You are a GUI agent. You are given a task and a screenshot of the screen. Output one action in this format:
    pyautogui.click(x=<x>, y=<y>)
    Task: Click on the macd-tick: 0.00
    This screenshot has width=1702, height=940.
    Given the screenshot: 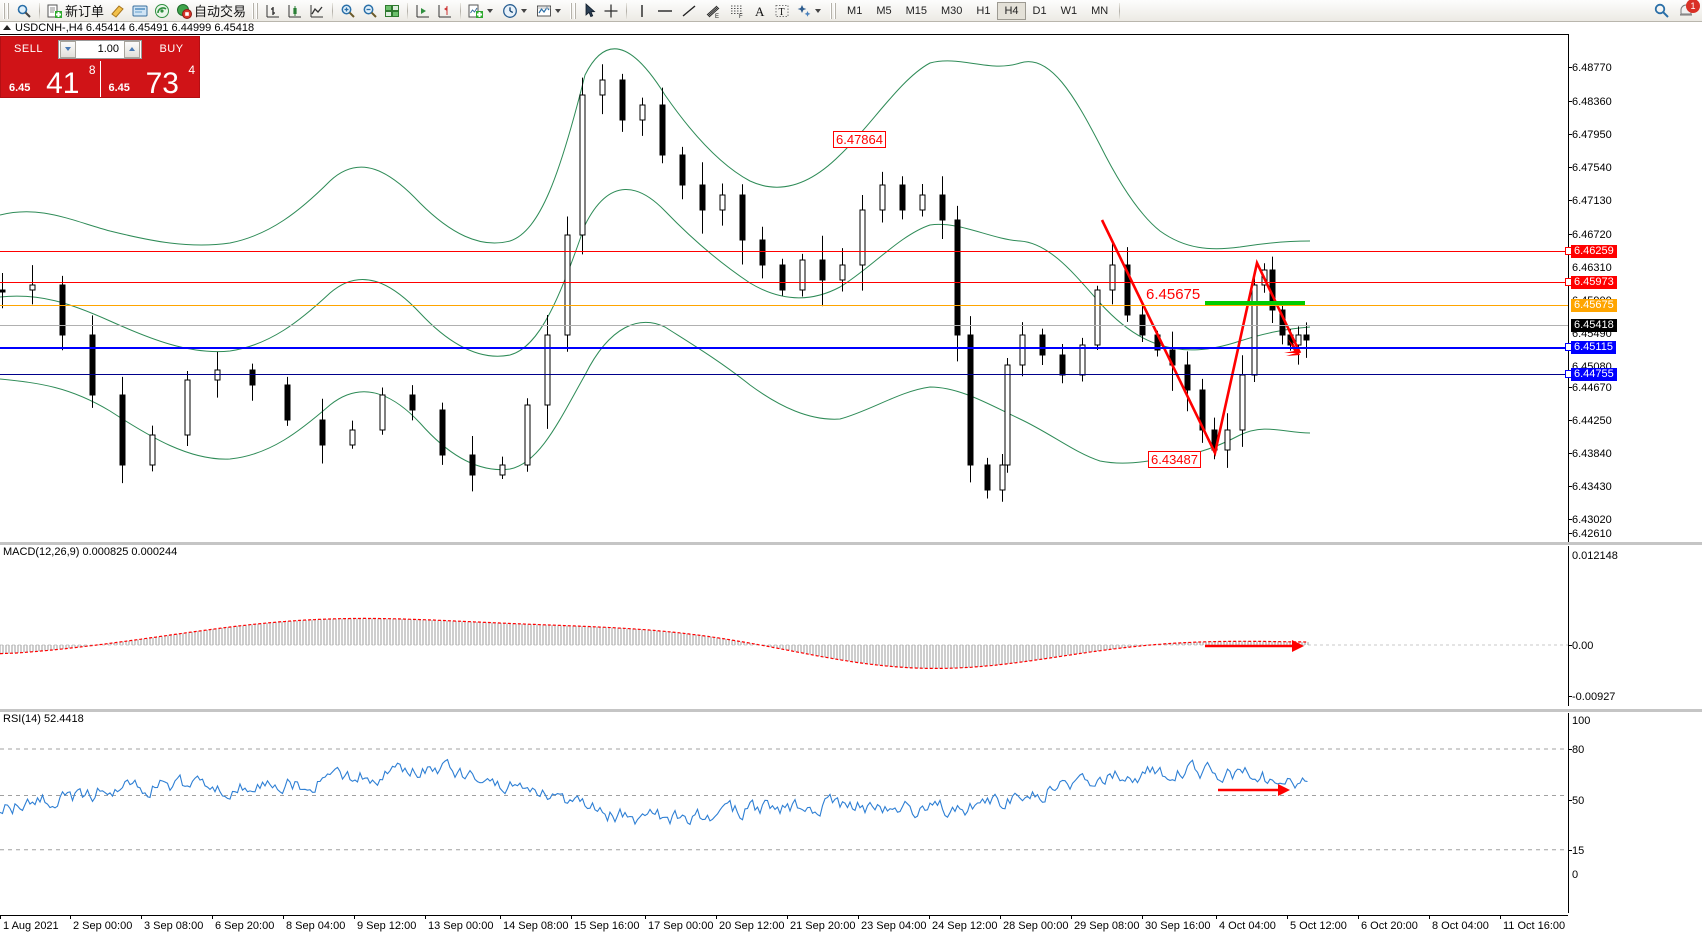 What is the action you would take?
    pyautogui.click(x=1583, y=646)
    